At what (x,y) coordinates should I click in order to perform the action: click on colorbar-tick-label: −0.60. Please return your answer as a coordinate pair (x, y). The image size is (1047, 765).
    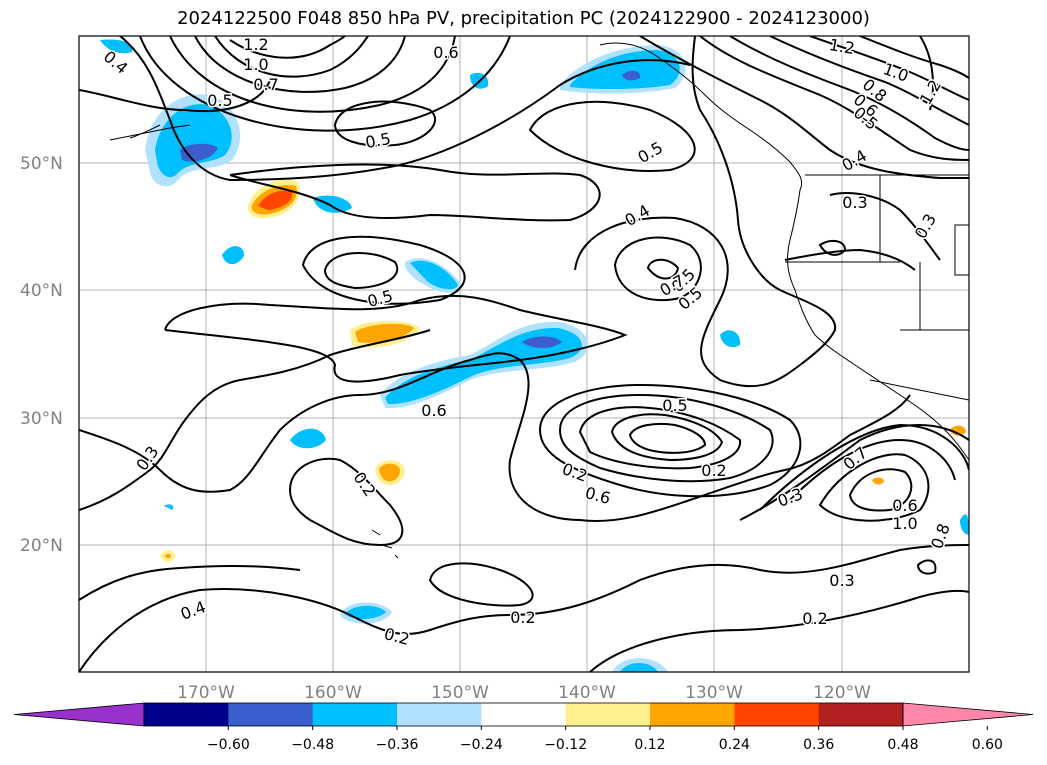
    Looking at the image, I should click on (228, 745).